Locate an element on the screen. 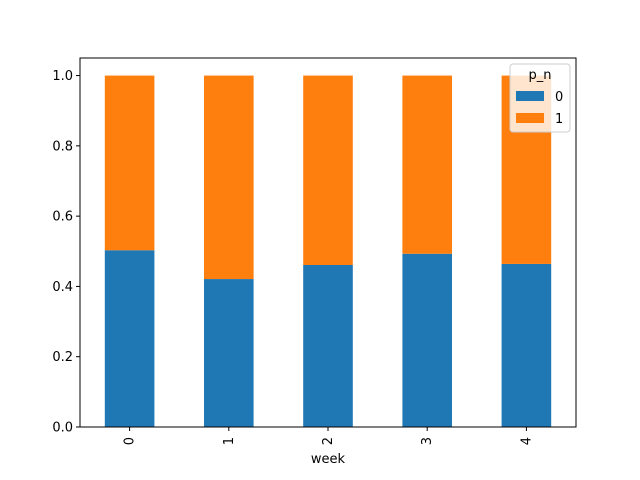 Image resolution: width=640 pixels, height=480 pixels. x-axis-label: week is located at coordinates (328, 459).